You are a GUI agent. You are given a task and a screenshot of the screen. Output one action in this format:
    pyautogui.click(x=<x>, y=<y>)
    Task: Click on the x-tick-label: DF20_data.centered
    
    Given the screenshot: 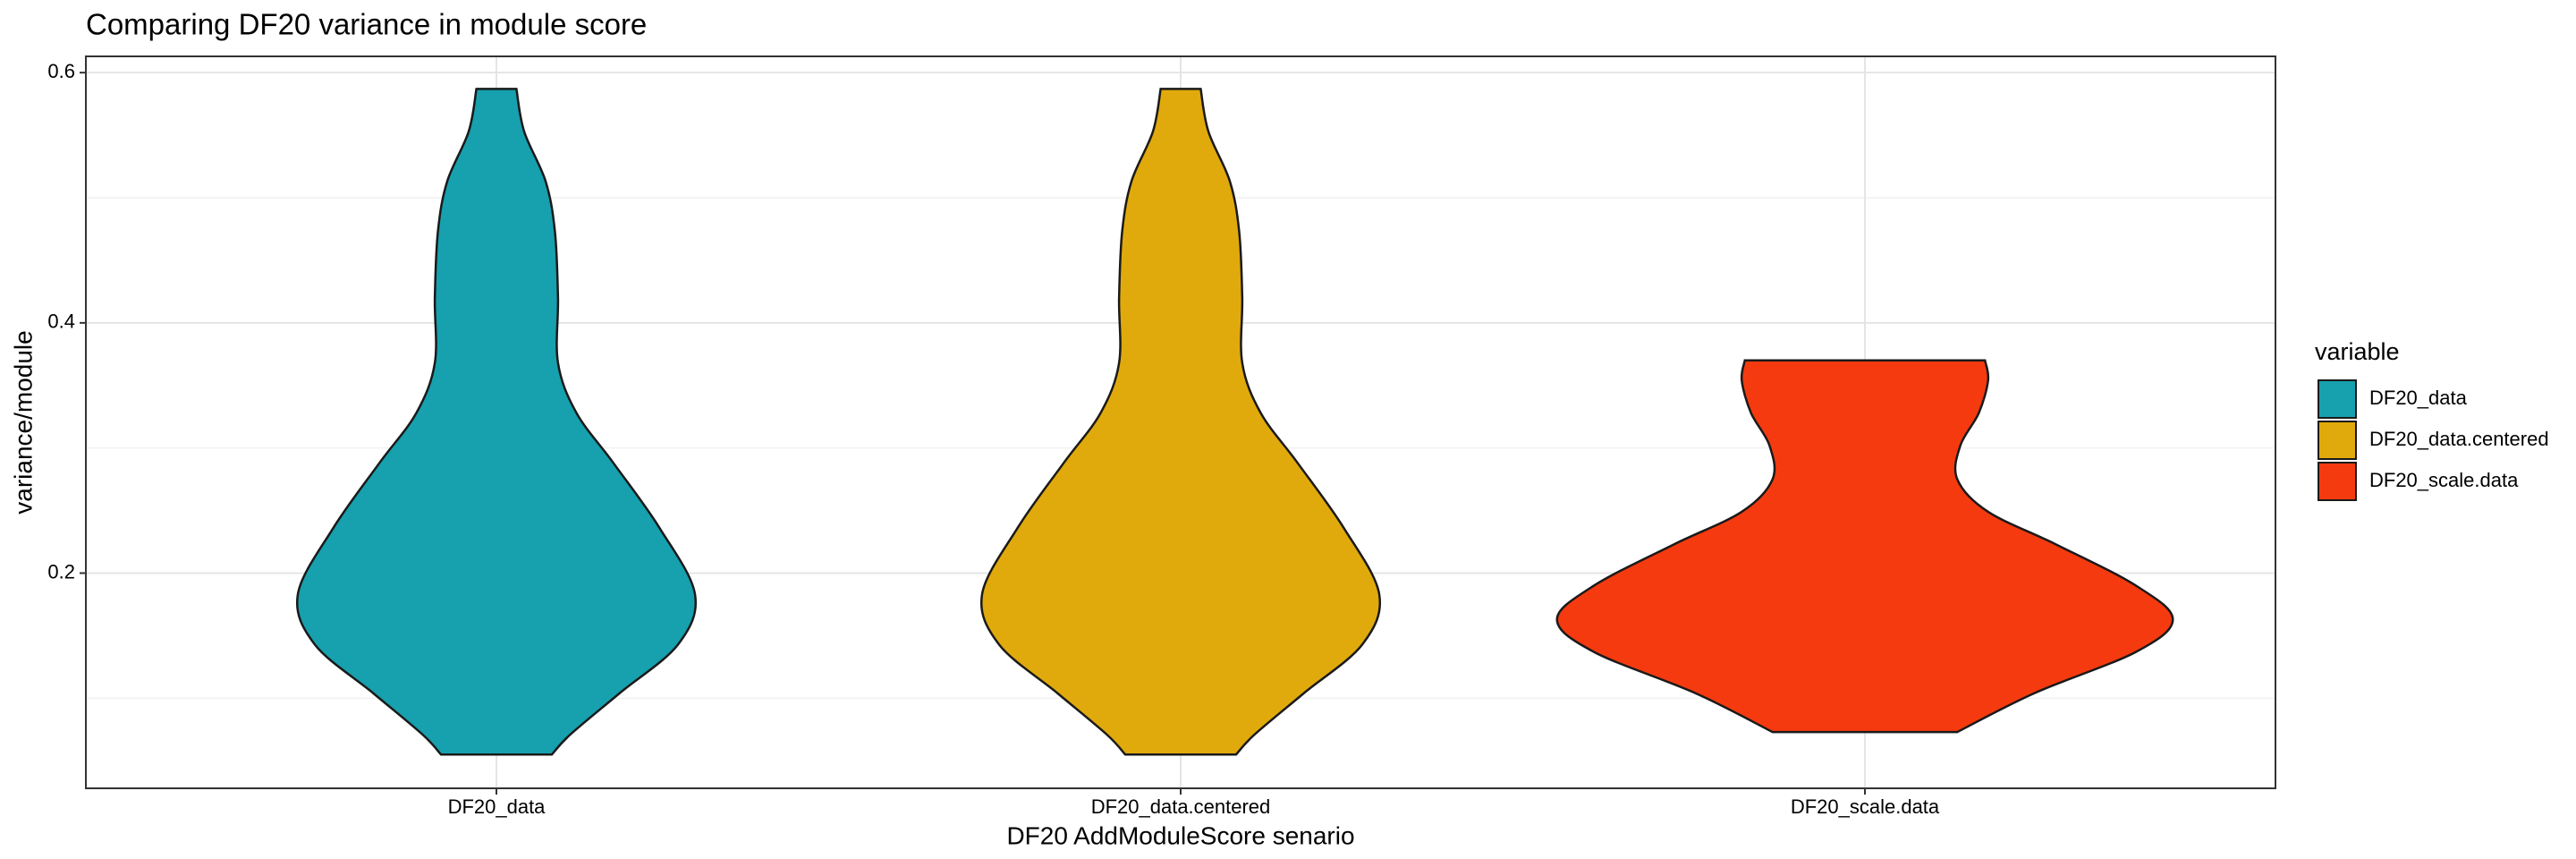 What is the action you would take?
    pyautogui.click(x=1181, y=806)
    